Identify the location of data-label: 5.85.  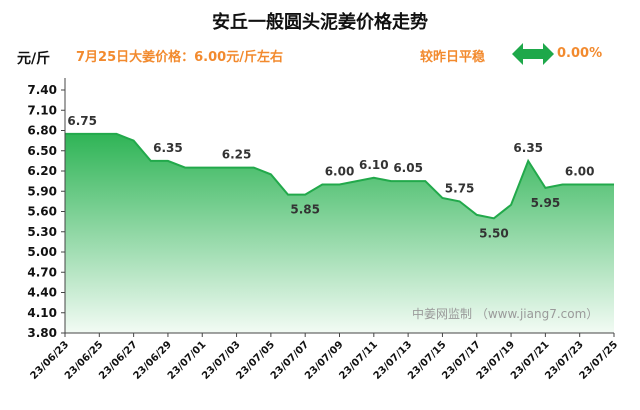
(305, 210).